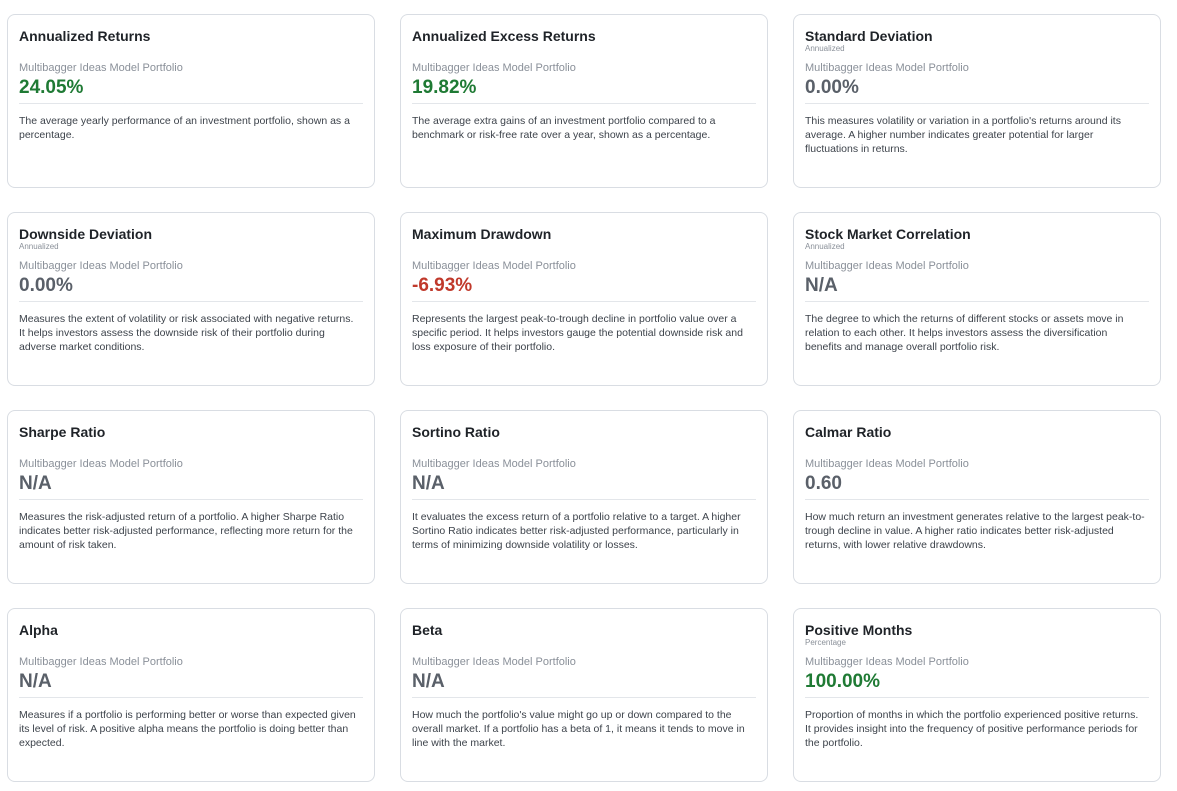 Image resolution: width=1177 pixels, height=791 pixels. What do you see at coordinates (869, 36) in the screenshot?
I see `card-title: Standard Deviation` at bounding box center [869, 36].